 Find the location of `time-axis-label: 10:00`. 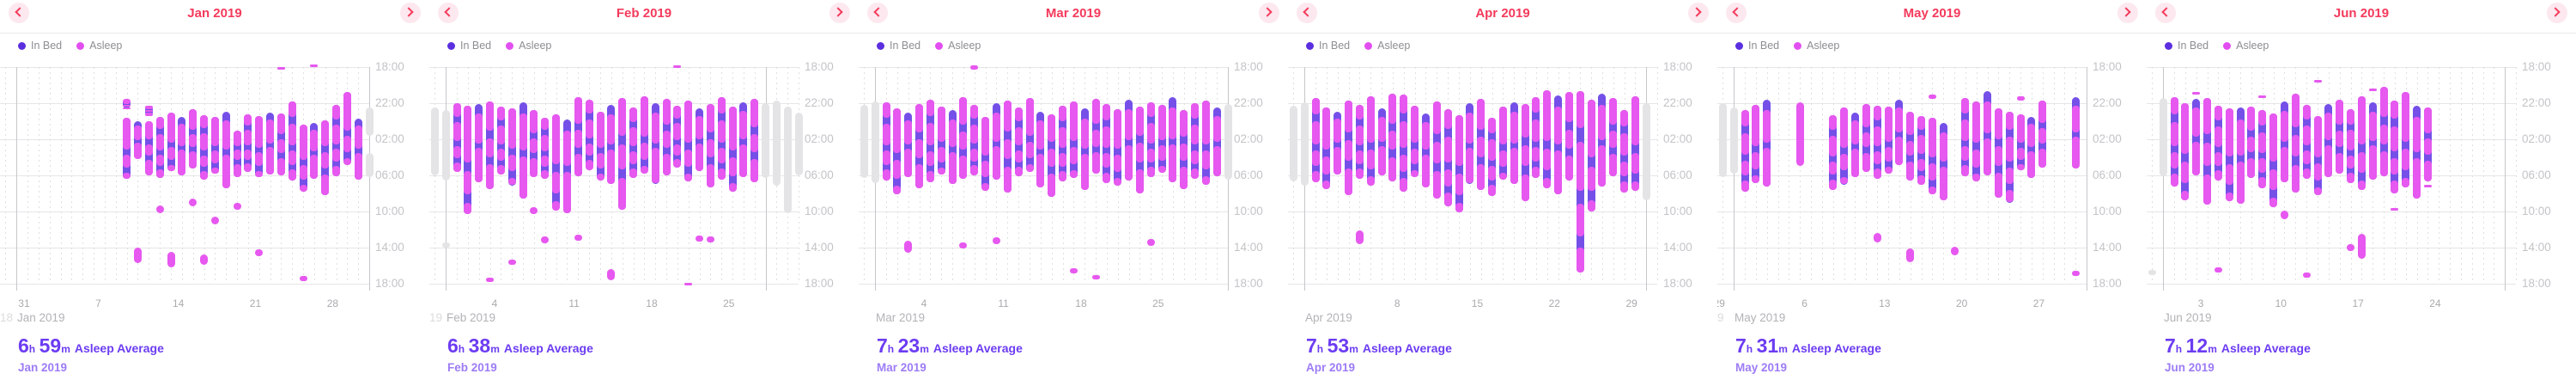

time-axis-label: 10:00 is located at coordinates (2107, 211).